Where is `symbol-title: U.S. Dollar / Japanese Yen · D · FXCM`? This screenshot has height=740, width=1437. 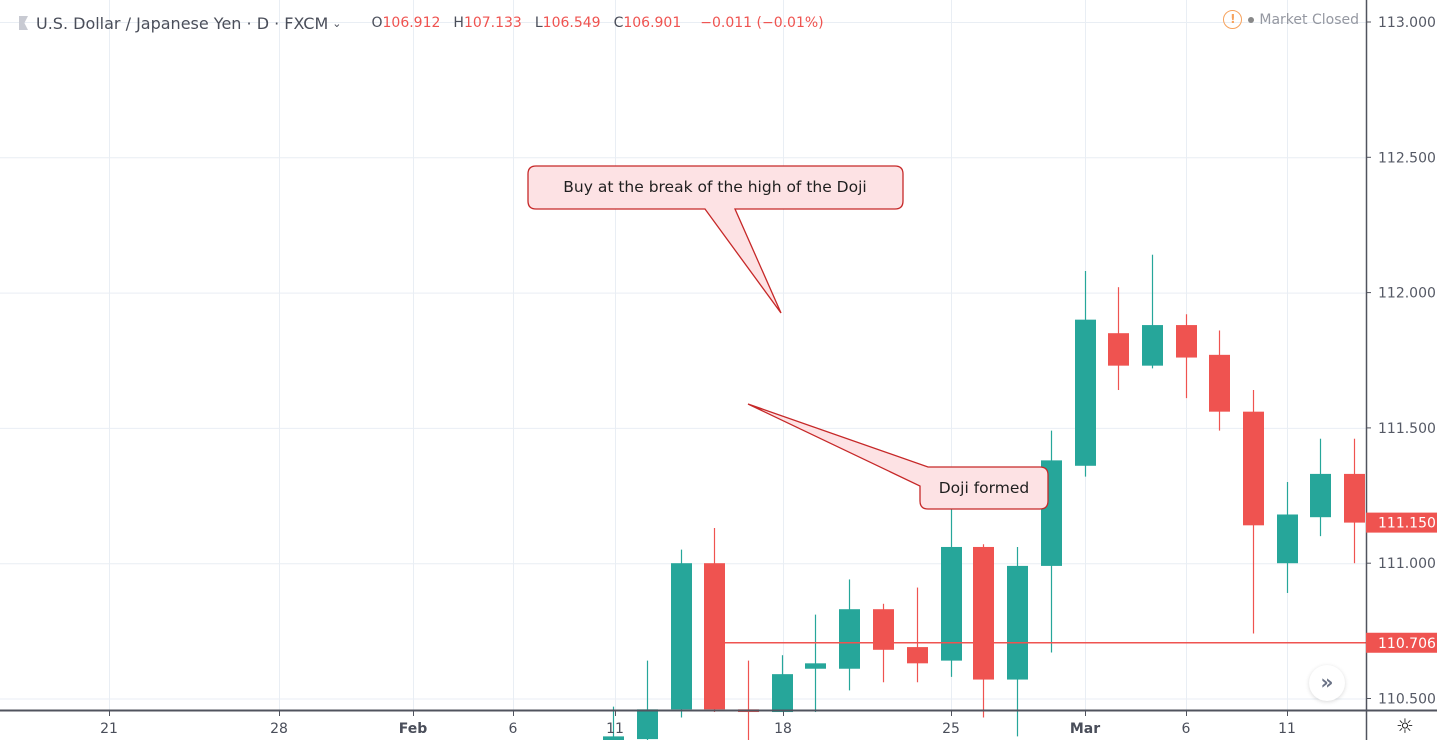 symbol-title: U.S. Dollar / Japanese Yen · D · FXCM is located at coordinates (182, 23).